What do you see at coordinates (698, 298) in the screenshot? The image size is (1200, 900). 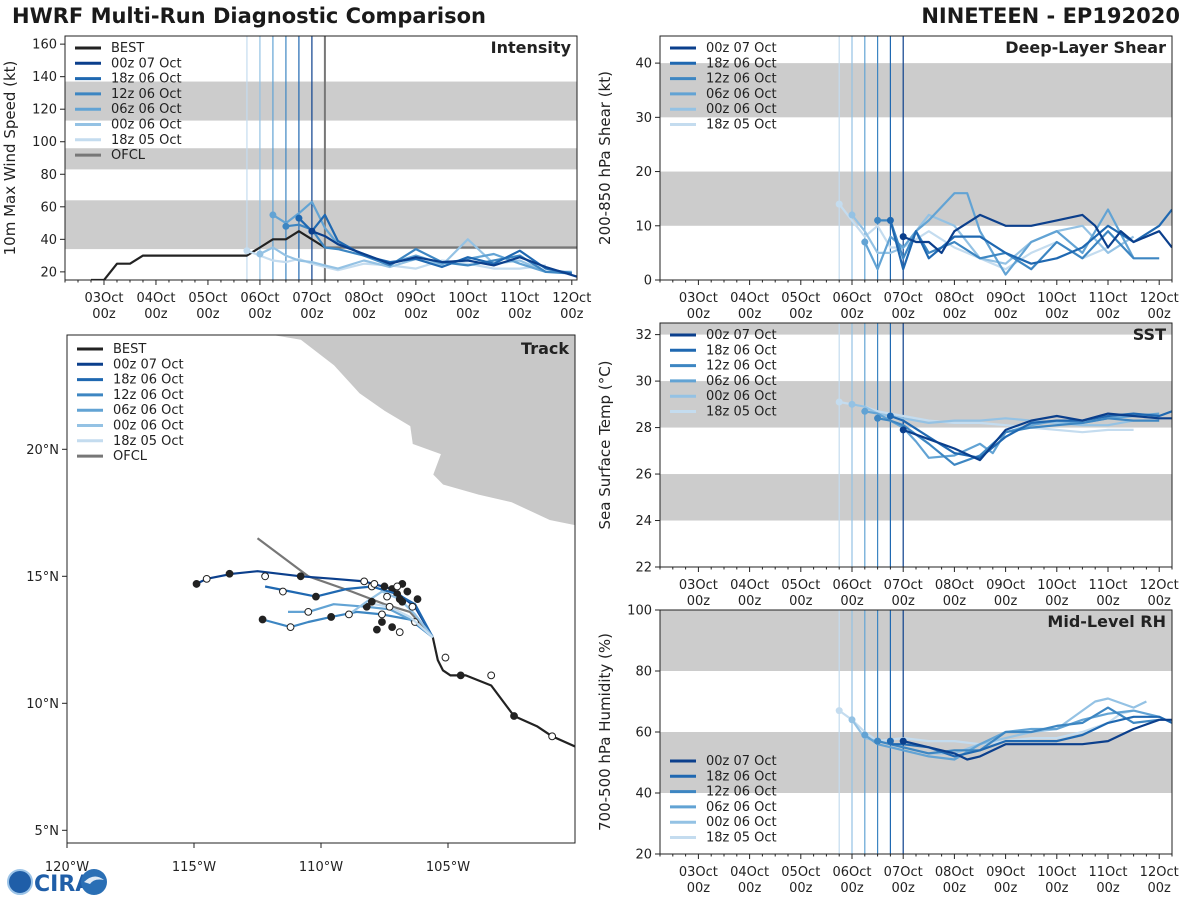 I see `x-tick-label: 03Oct` at bounding box center [698, 298].